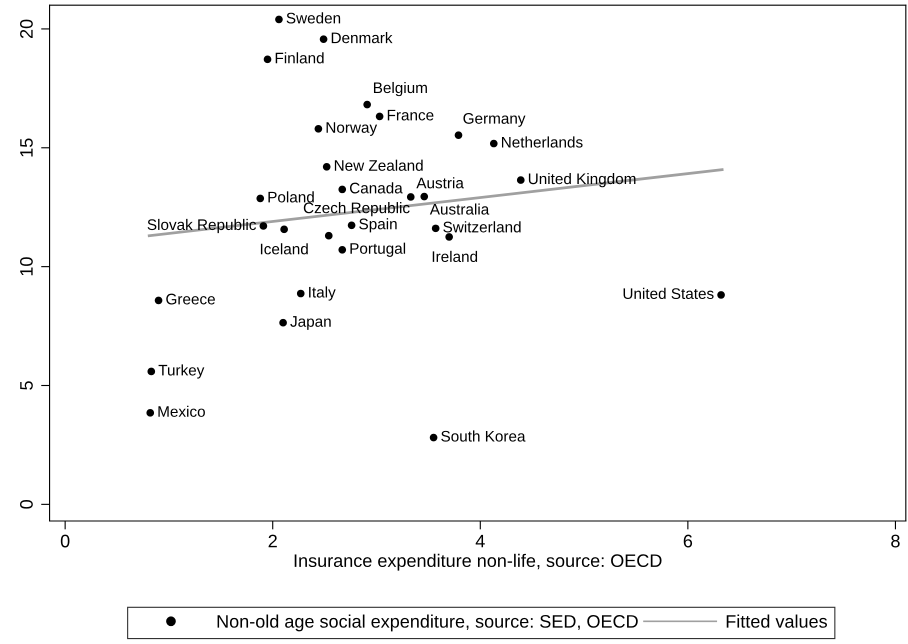 The height and width of the screenshot is (644, 908). I want to click on y-tick-label: 0, so click(26, 504).